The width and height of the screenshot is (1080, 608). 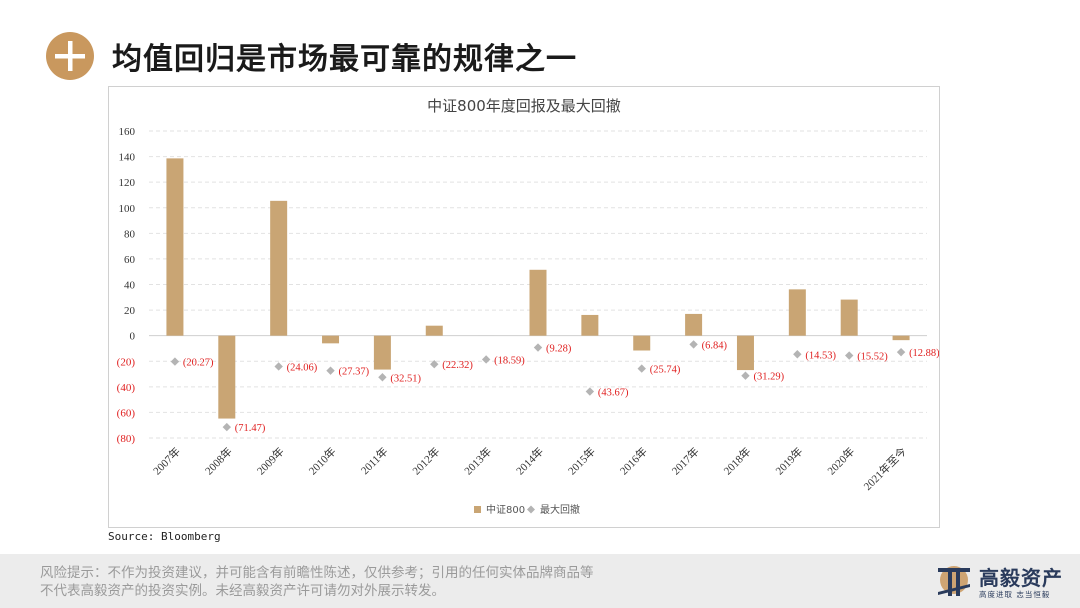 I want to click on legend-swatch-bar, so click(x=477, y=509).